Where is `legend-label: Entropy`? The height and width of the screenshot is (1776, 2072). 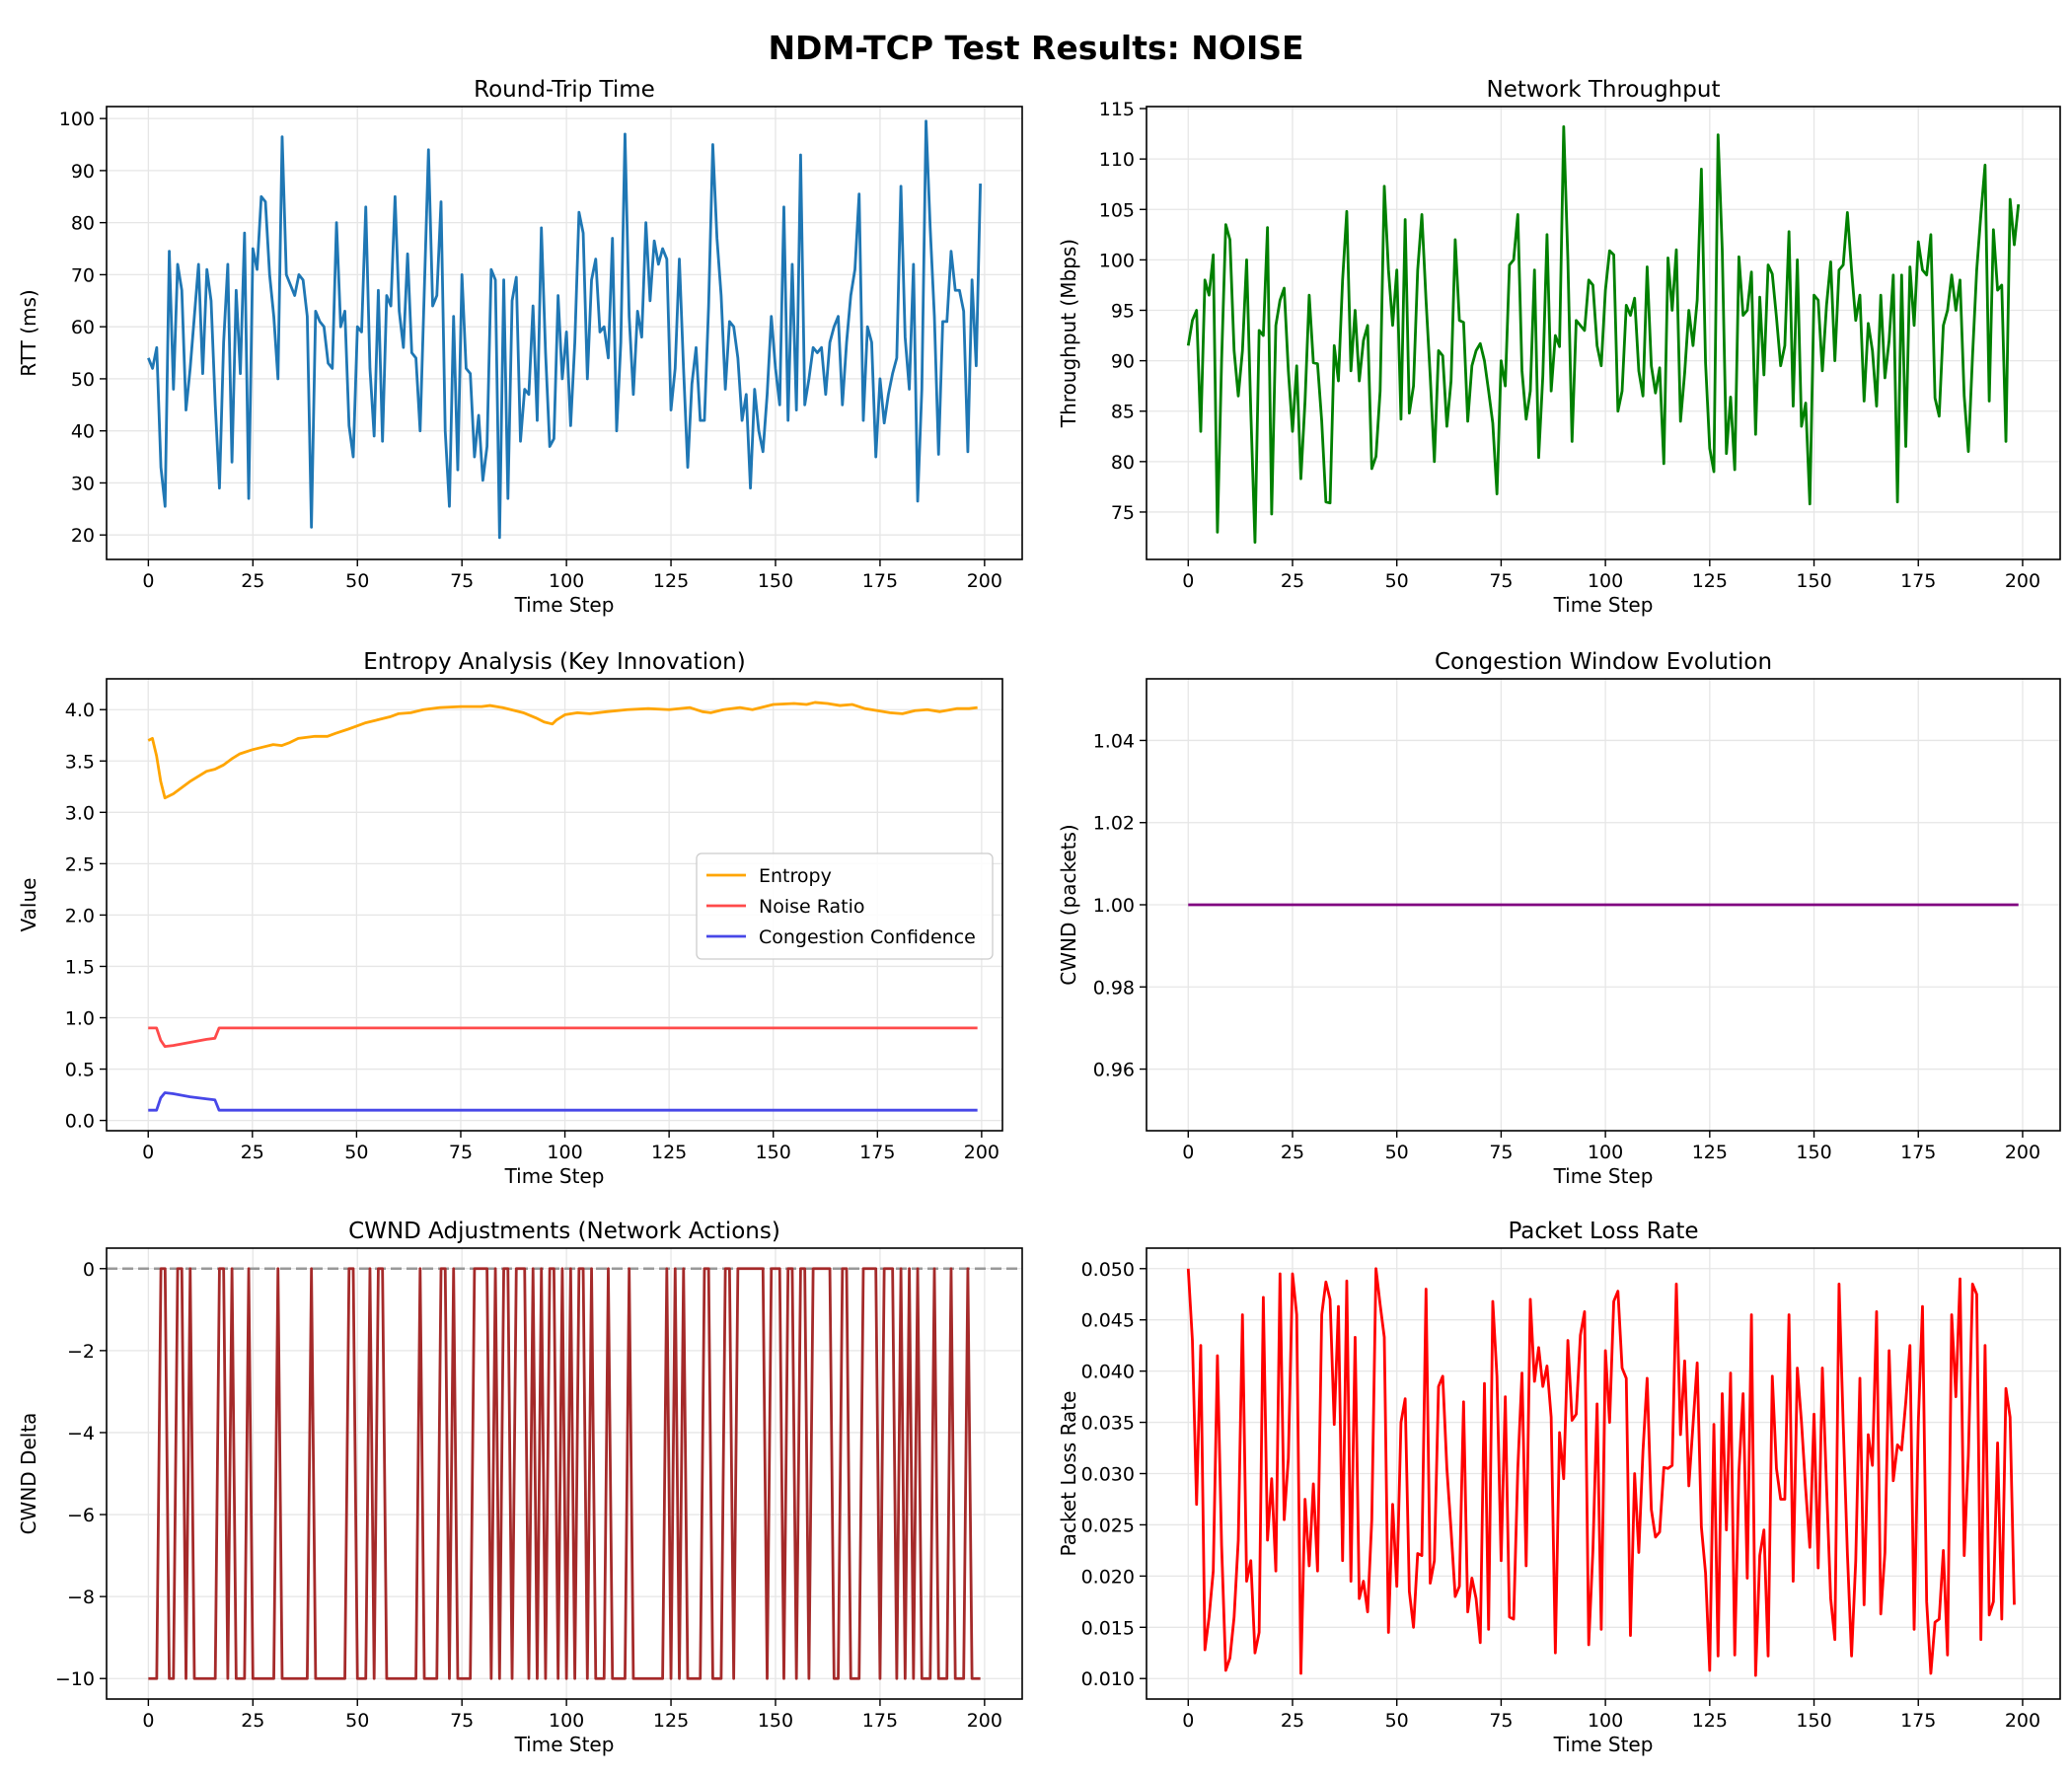
legend-label: Entropy is located at coordinates (796, 876).